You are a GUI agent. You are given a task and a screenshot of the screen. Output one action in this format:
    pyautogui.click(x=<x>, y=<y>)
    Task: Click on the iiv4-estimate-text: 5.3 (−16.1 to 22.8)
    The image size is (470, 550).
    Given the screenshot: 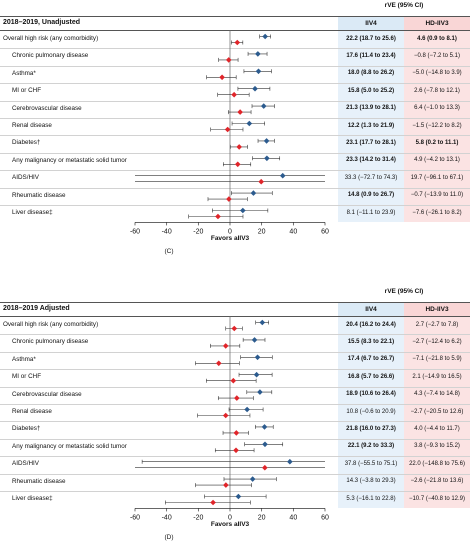 What is the action you would take?
    pyautogui.click(x=371, y=498)
    